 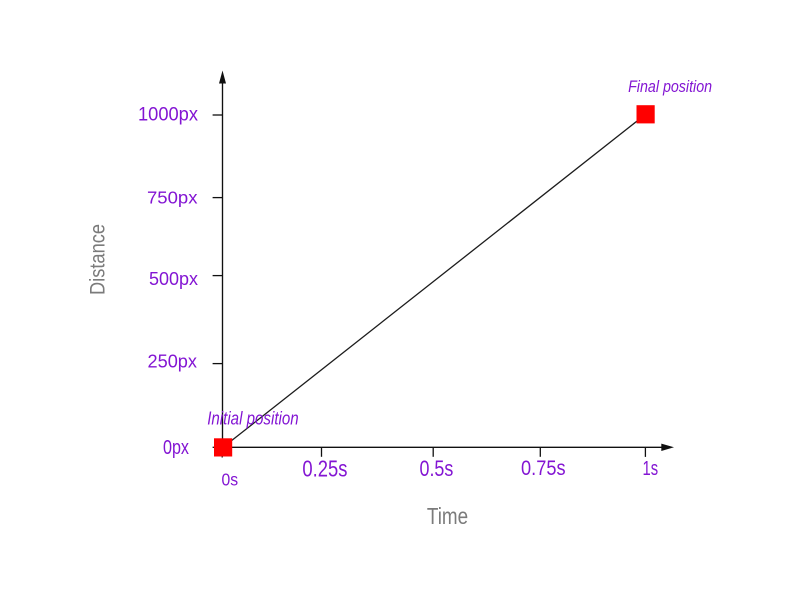 What do you see at coordinates (230, 479) in the screenshot?
I see `svg-text: 0s` at bounding box center [230, 479].